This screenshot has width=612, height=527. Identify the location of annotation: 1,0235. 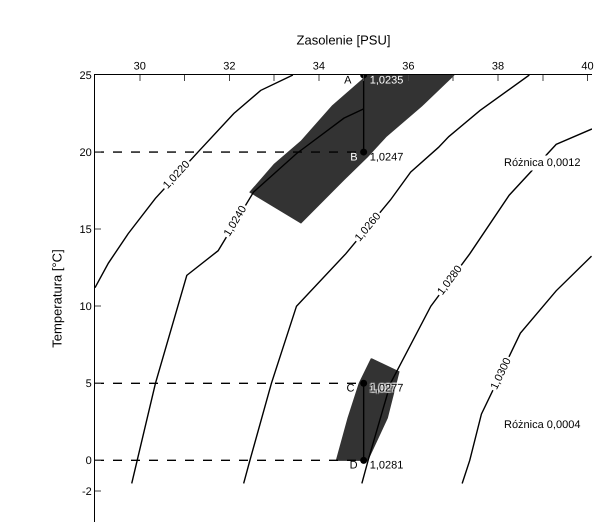
(384, 80).